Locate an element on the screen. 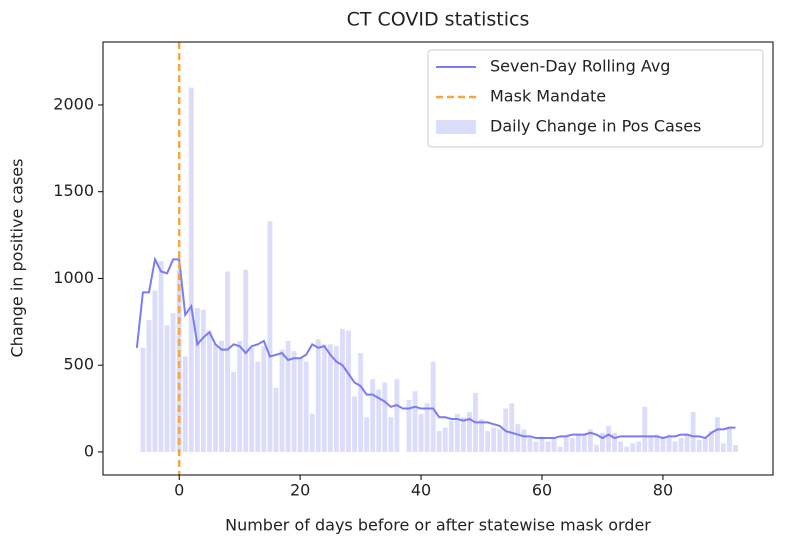  x-tick-label: 40 is located at coordinates (421, 490).